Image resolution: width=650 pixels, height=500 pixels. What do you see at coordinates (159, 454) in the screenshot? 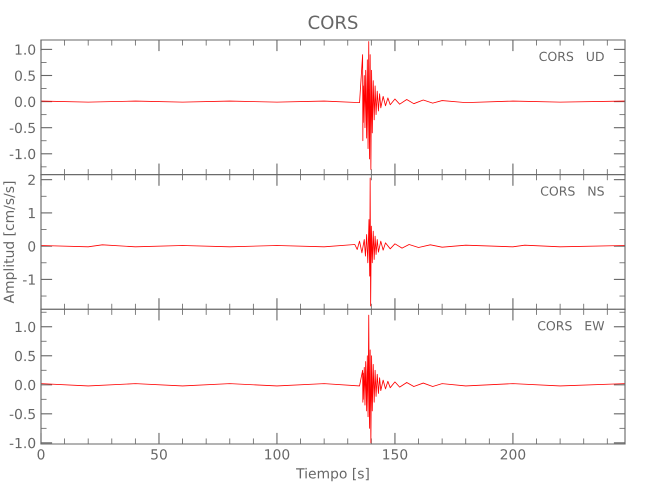
I see `x-tick-label: 50` at bounding box center [159, 454].